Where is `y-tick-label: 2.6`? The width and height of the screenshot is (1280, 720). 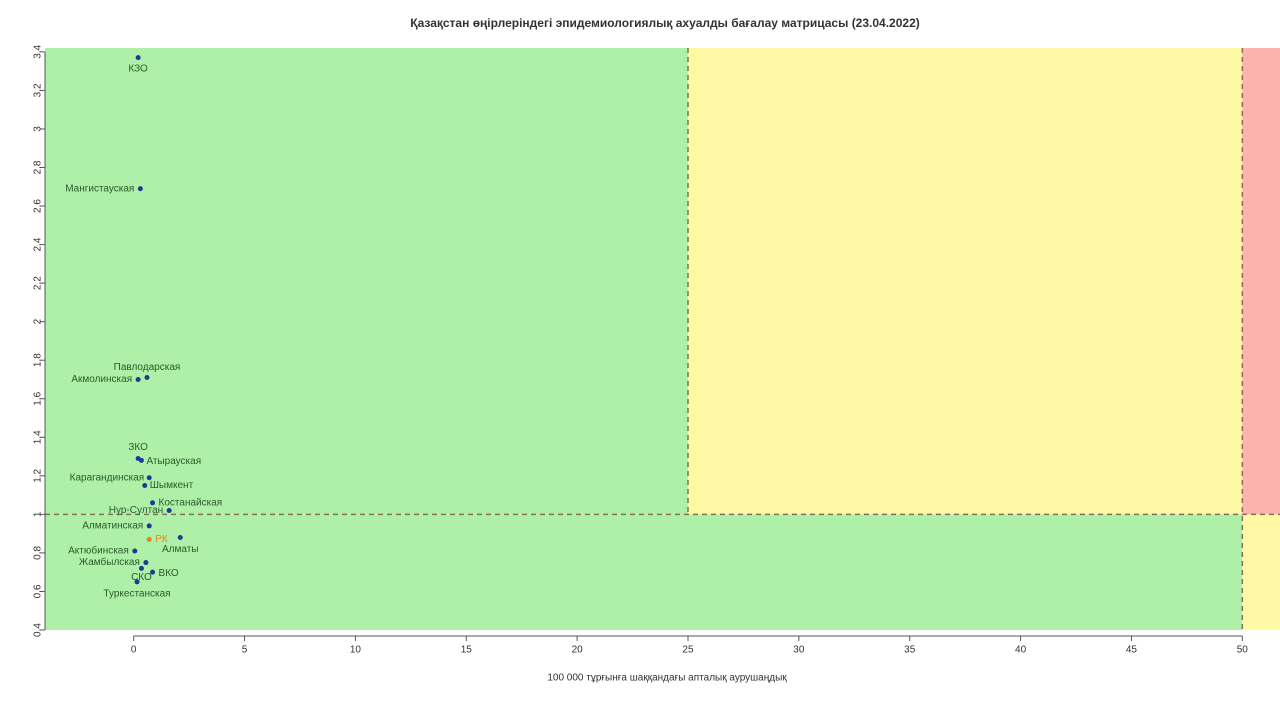
y-tick-label: 2.6 is located at coordinates (38, 206).